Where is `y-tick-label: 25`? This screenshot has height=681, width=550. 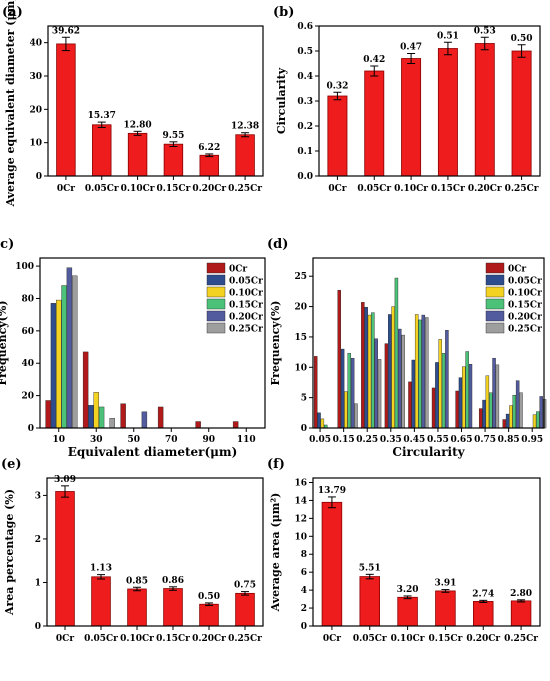 y-tick-label: 25 is located at coordinates (300, 277).